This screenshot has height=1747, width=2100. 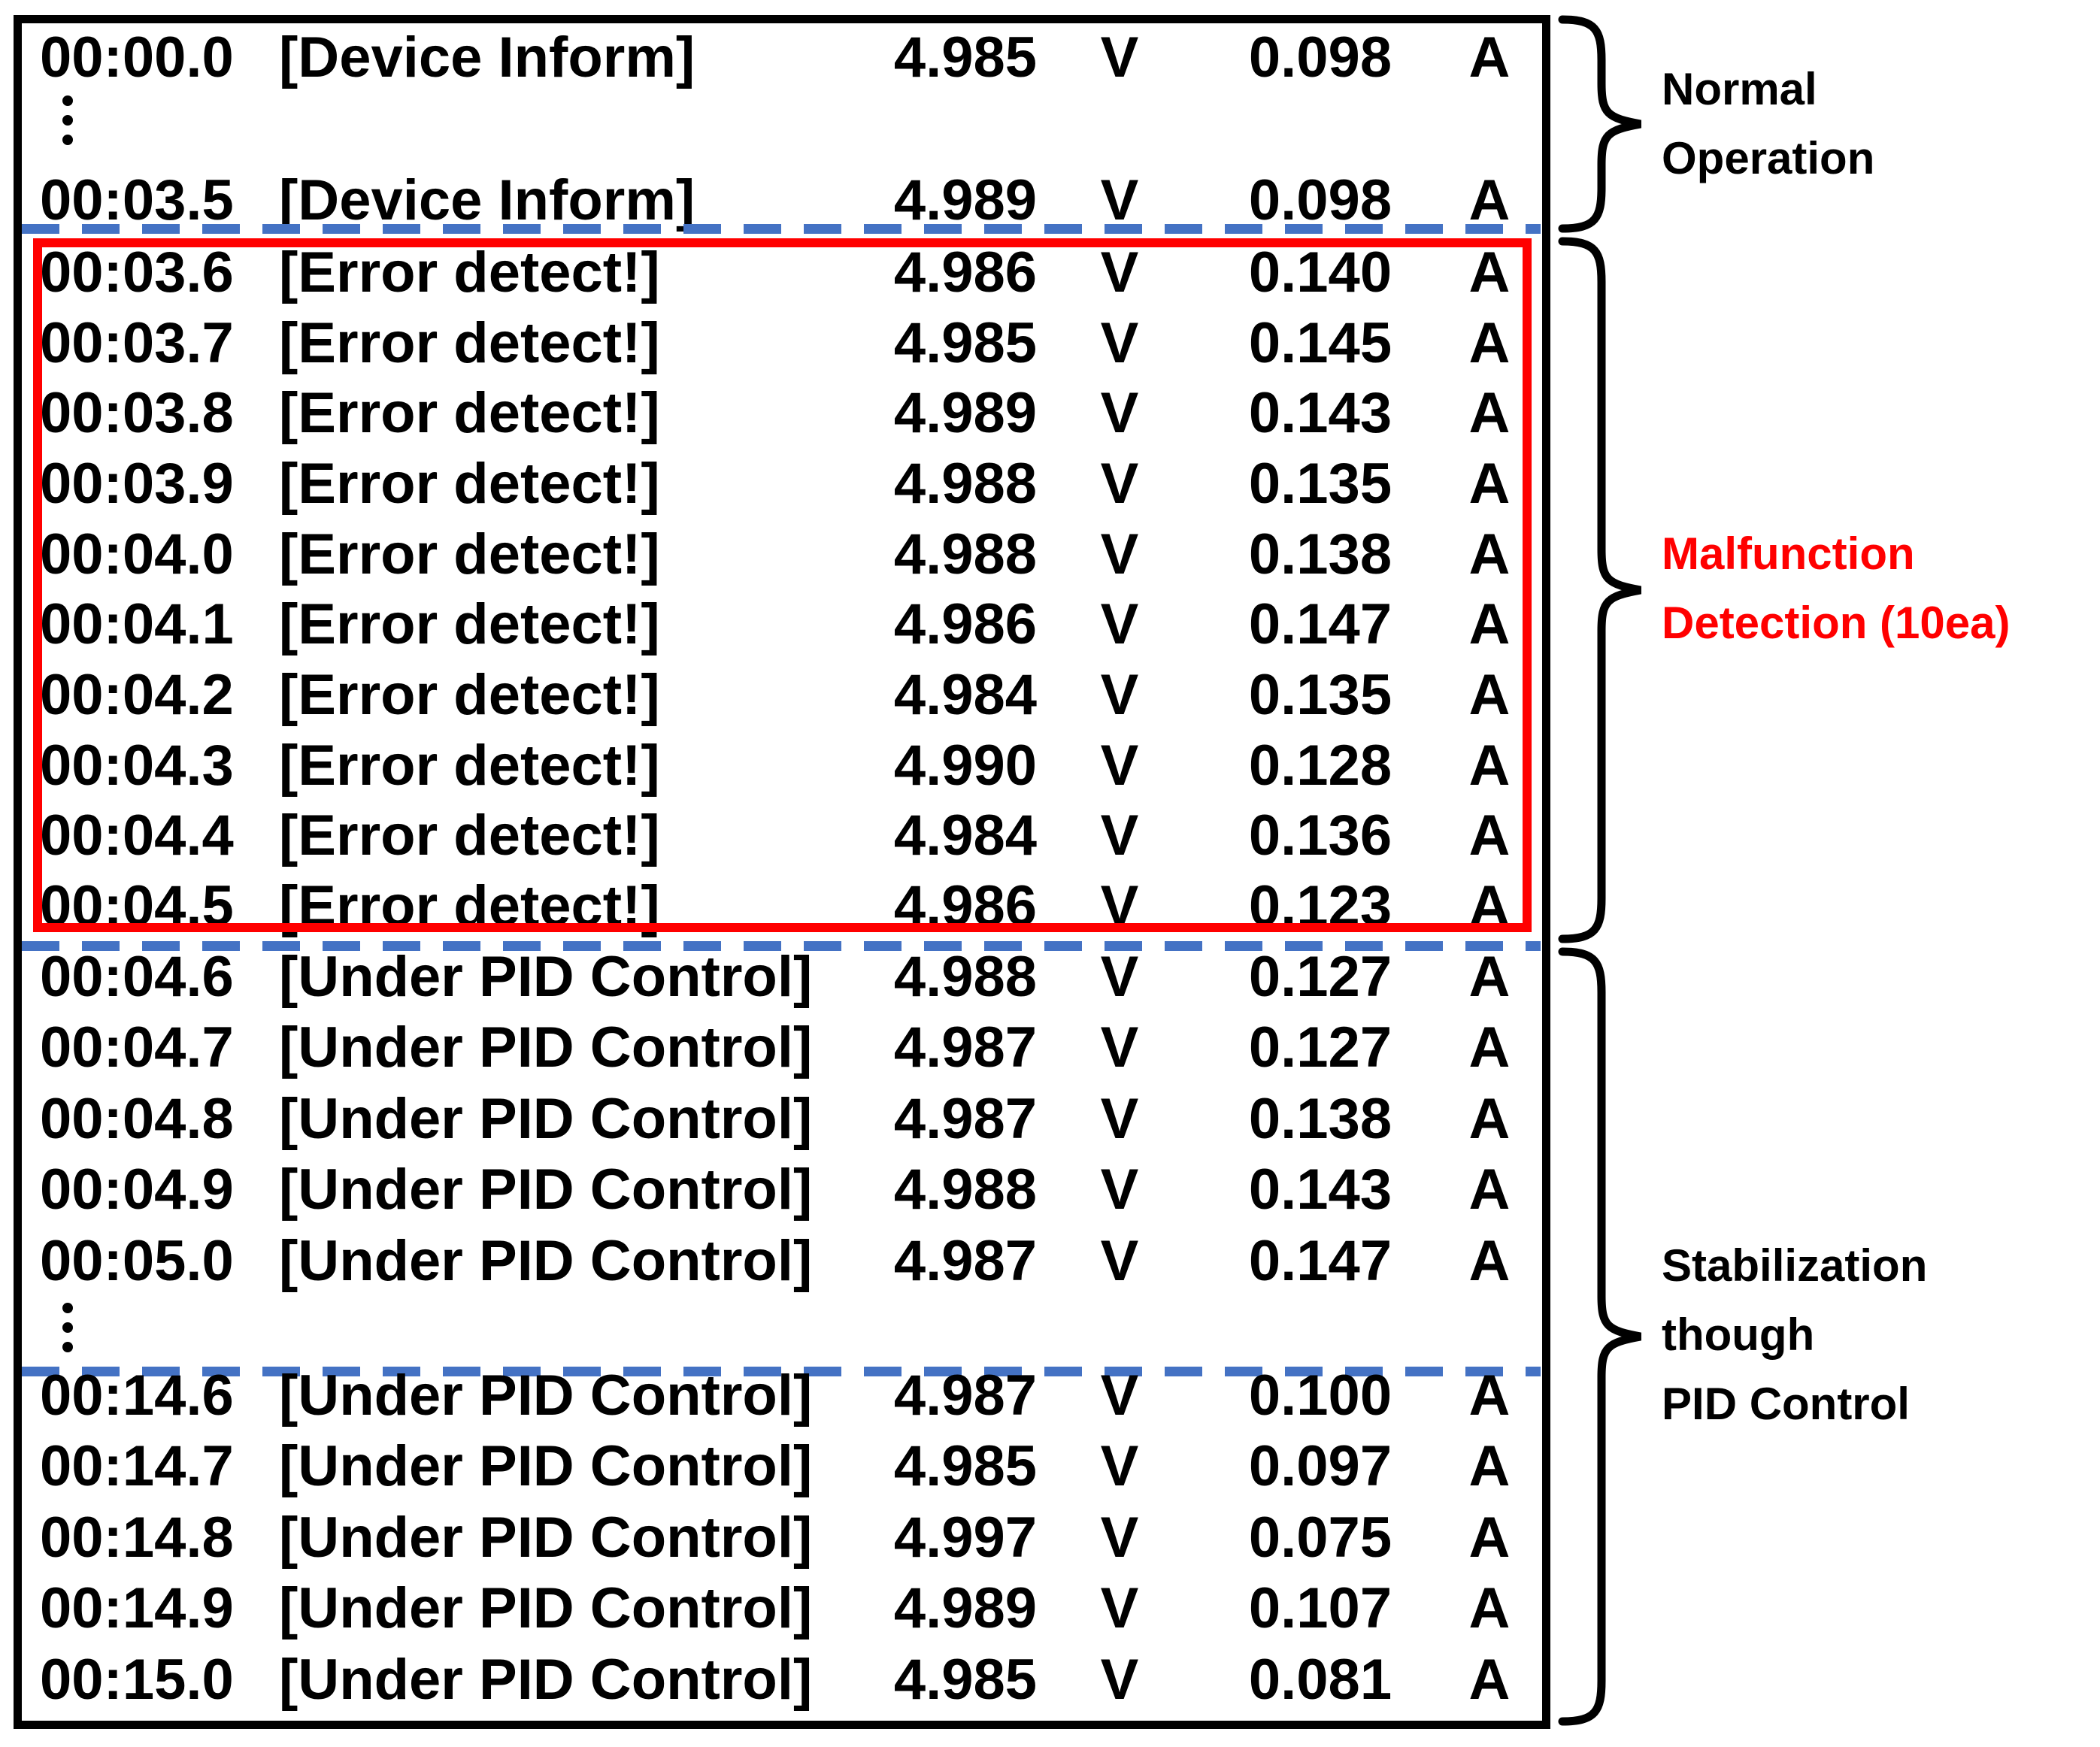 What do you see at coordinates (137, 906) in the screenshot?
I see `log-time: 00:04.5` at bounding box center [137, 906].